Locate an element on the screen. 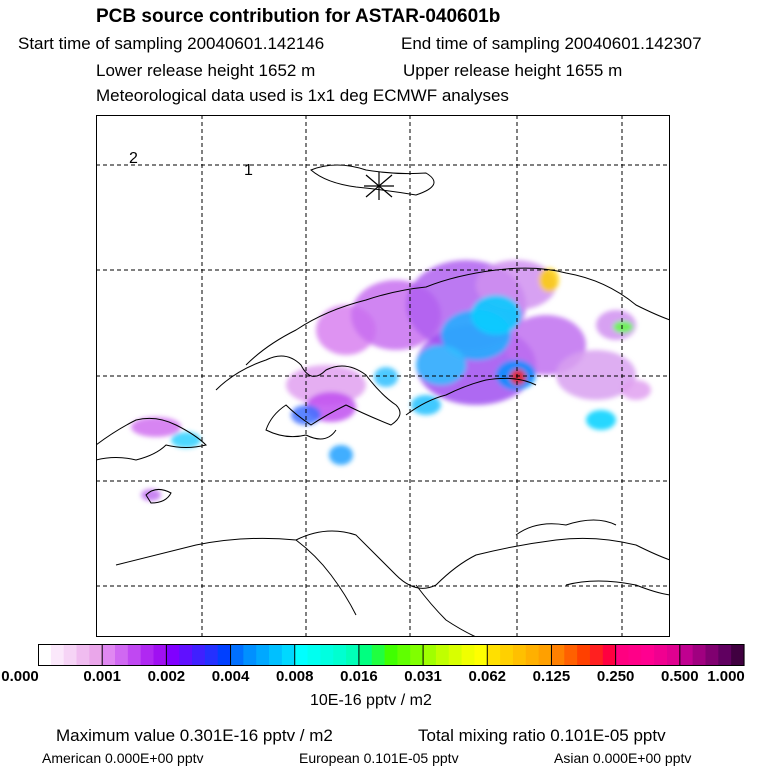 Image resolution: width=768 pixels, height=768 pixels. start-time: Start time of sampling 20040601.142146 is located at coordinates (171, 43).